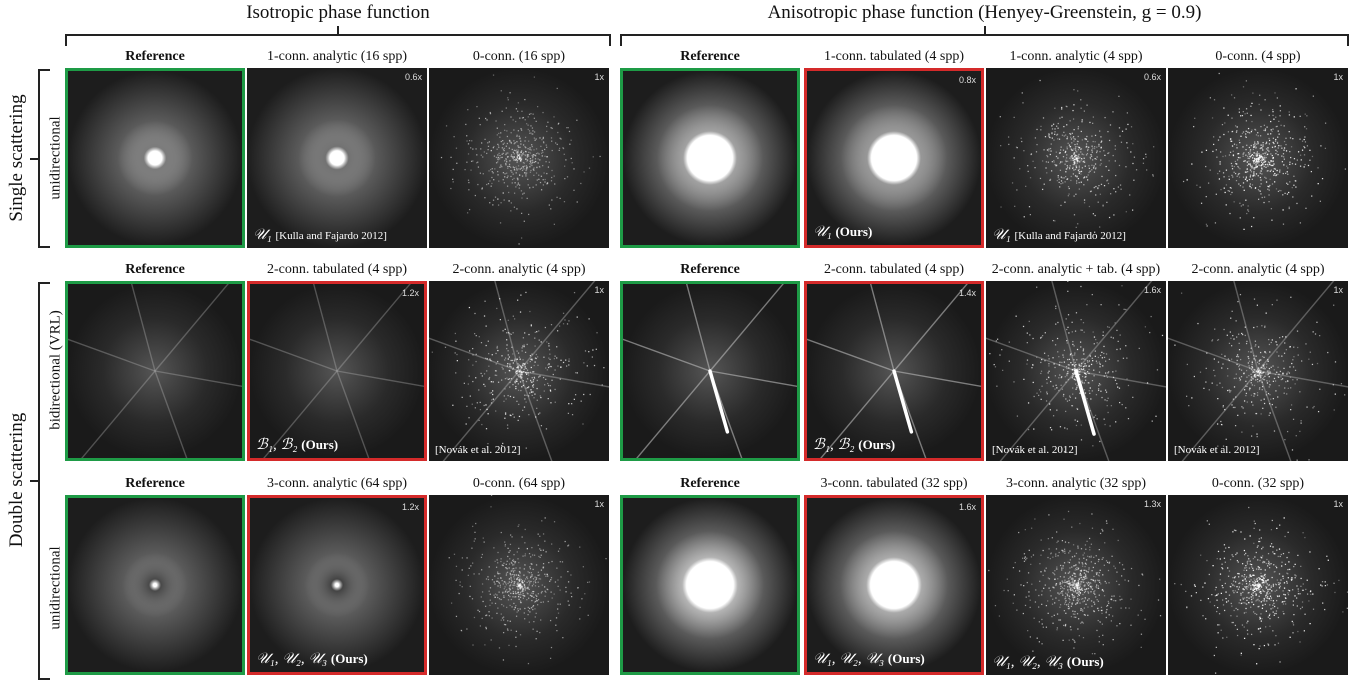  I want to click on column-label-r3-1: 3-conn. analytic (64 spp), so click(337, 483).